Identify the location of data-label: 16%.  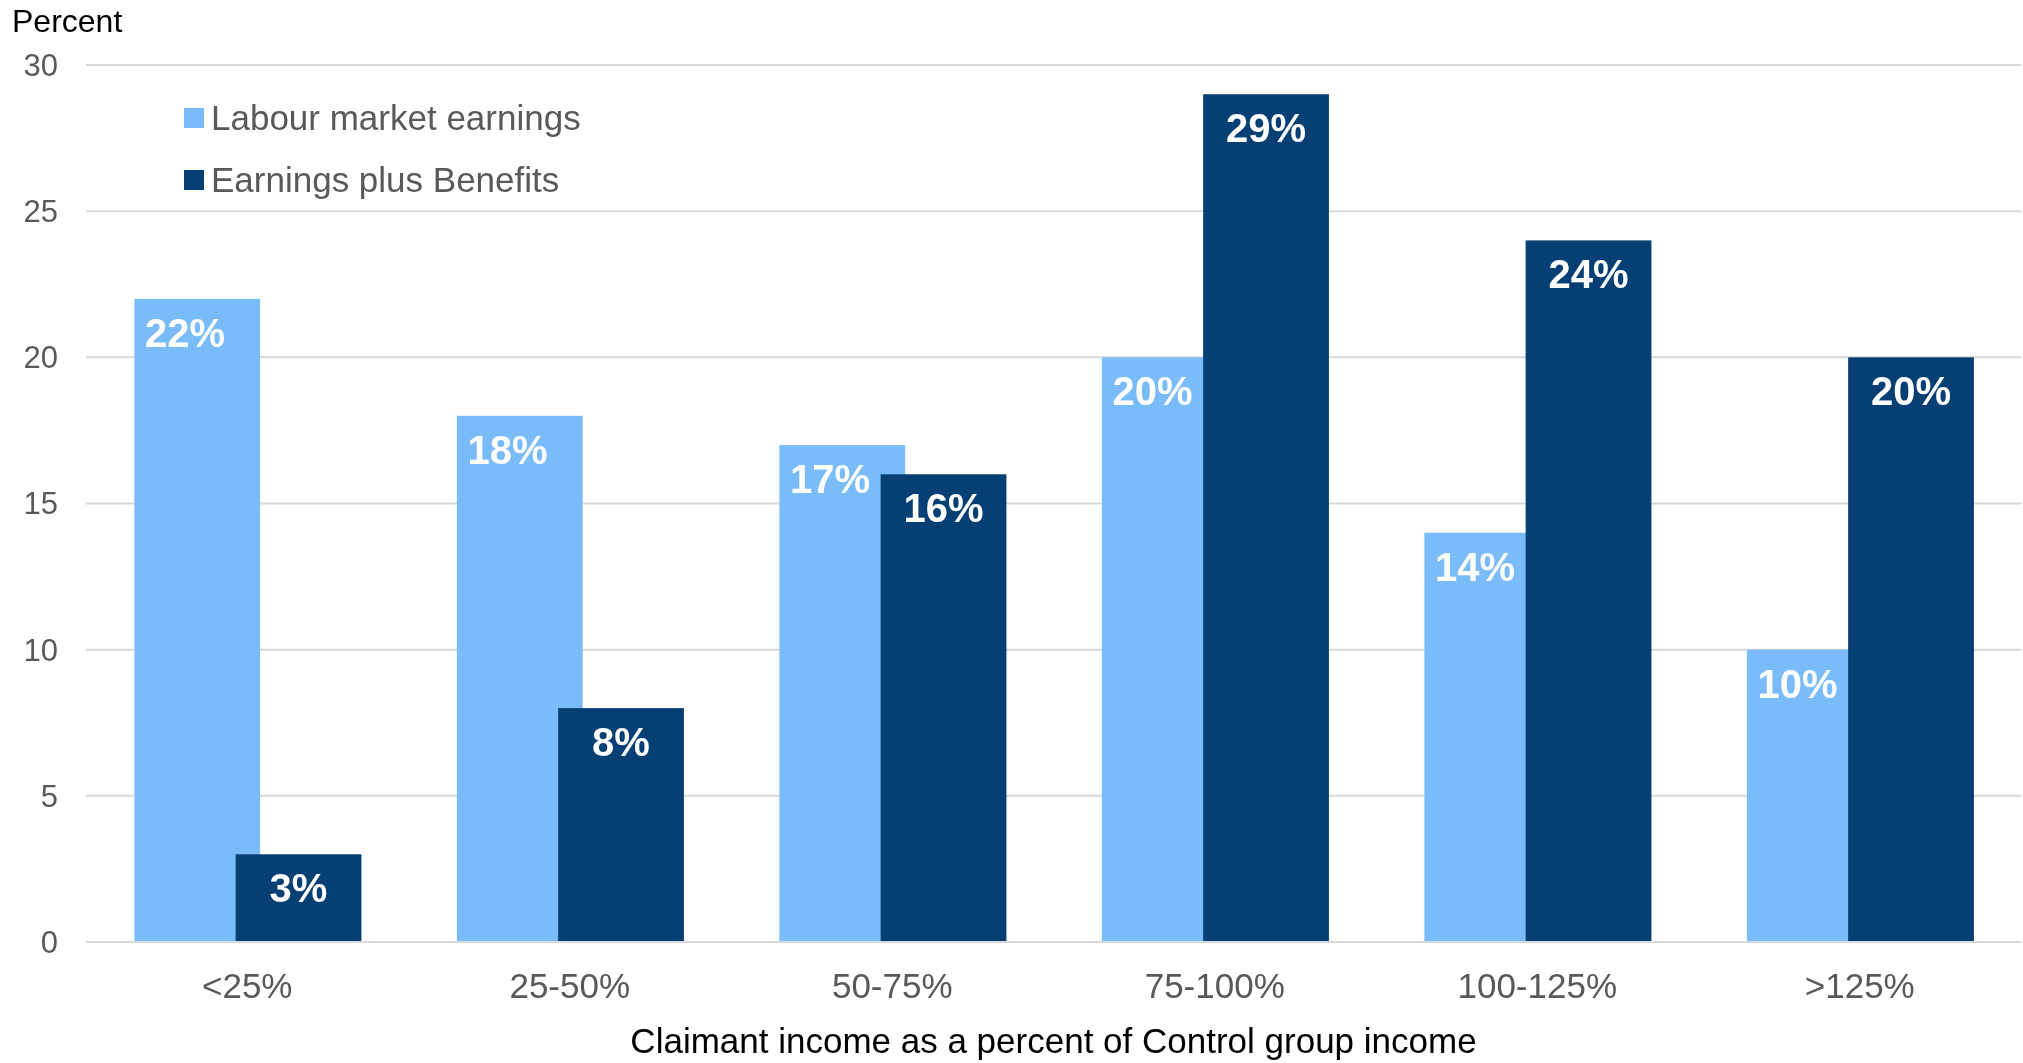
(943, 508).